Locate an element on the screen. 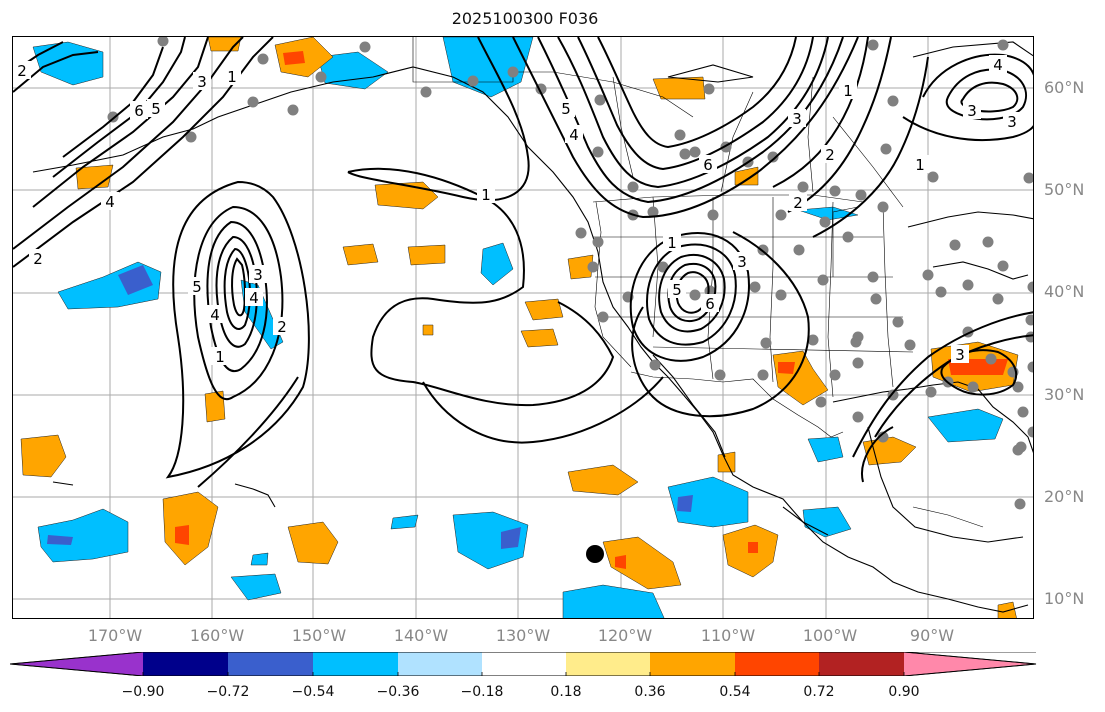  lon-label-140w: 140°W is located at coordinates (421, 635).